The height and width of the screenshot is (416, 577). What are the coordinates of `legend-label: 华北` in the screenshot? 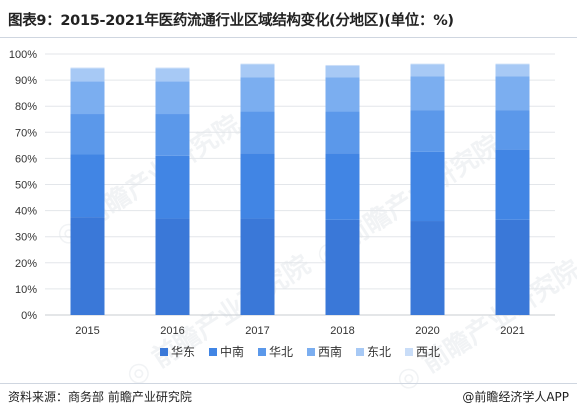 It's located at (281, 352).